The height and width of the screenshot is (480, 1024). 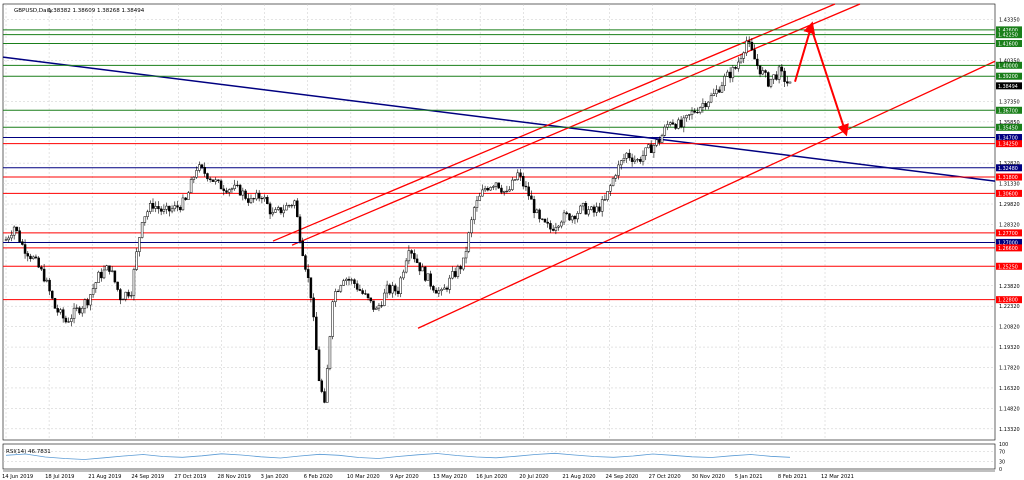 I want to click on rsi-scale-label: 70, so click(x=1002, y=453).